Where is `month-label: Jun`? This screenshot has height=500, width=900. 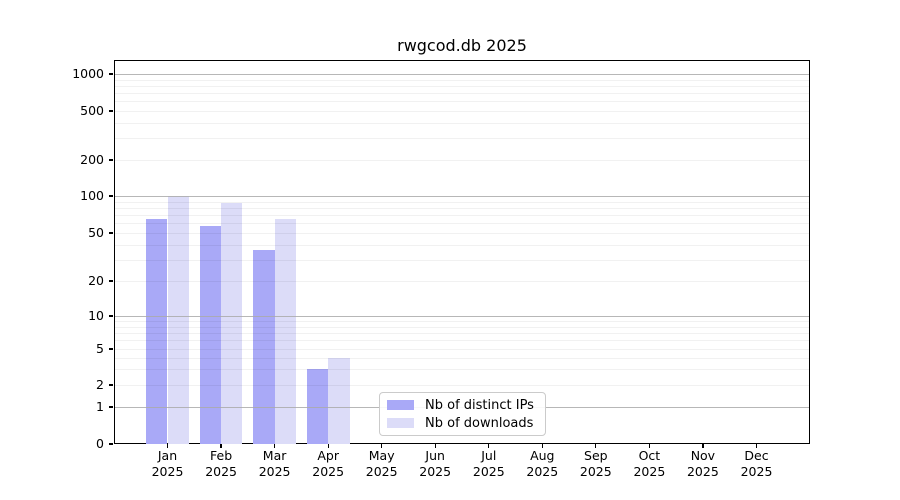
month-label: Jun is located at coordinates (435, 455).